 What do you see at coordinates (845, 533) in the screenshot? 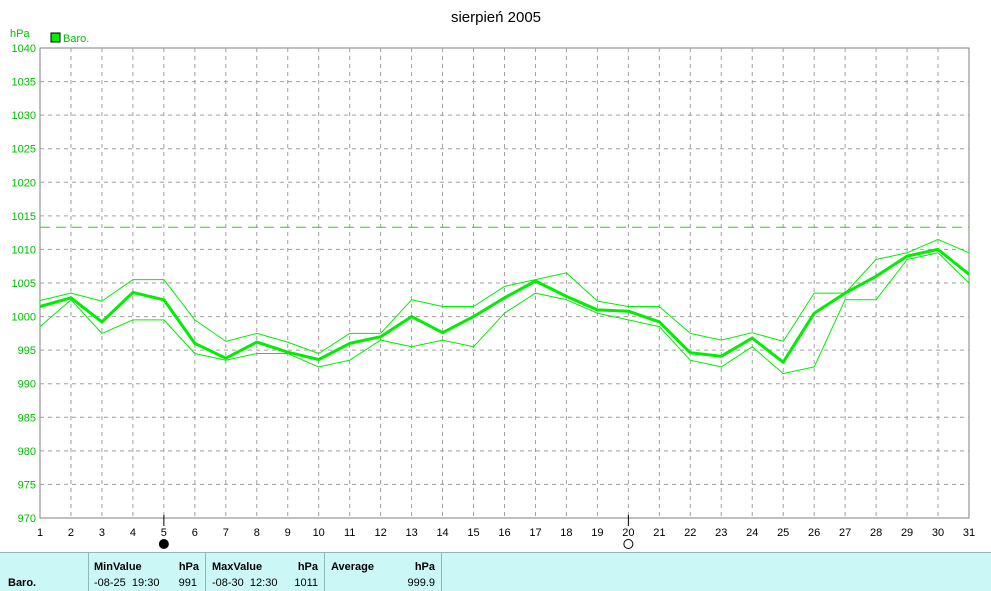
I see `x-tick-label: 27` at bounding box center [845, 533].